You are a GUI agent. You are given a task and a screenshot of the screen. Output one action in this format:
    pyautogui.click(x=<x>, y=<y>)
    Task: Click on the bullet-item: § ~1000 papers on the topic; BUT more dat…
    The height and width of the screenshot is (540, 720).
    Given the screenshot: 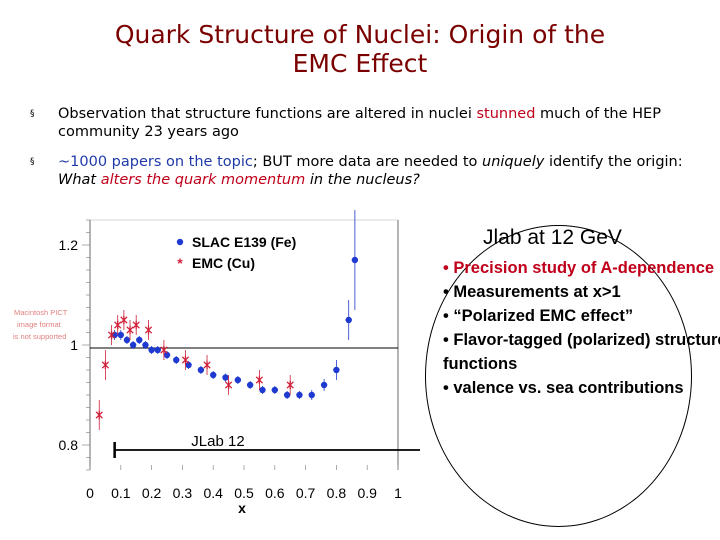 What is the action you would take?
    pyautogui.click(x=360, y=171)
    